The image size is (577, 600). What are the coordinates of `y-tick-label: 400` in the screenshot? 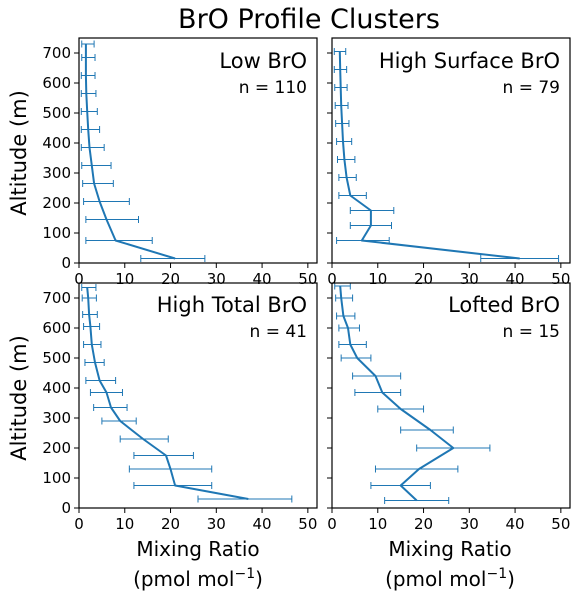 It's located at (56, 388).